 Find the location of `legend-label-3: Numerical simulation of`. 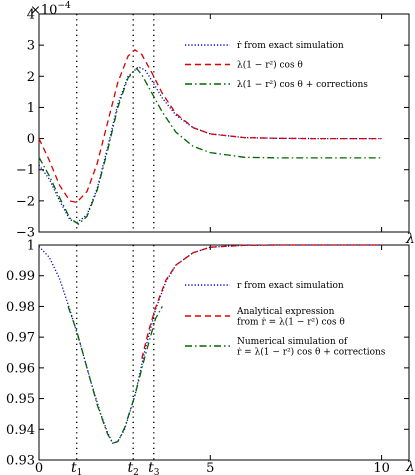

legend-label-3: Numerical simulation of is located at coordinates (292, 342).